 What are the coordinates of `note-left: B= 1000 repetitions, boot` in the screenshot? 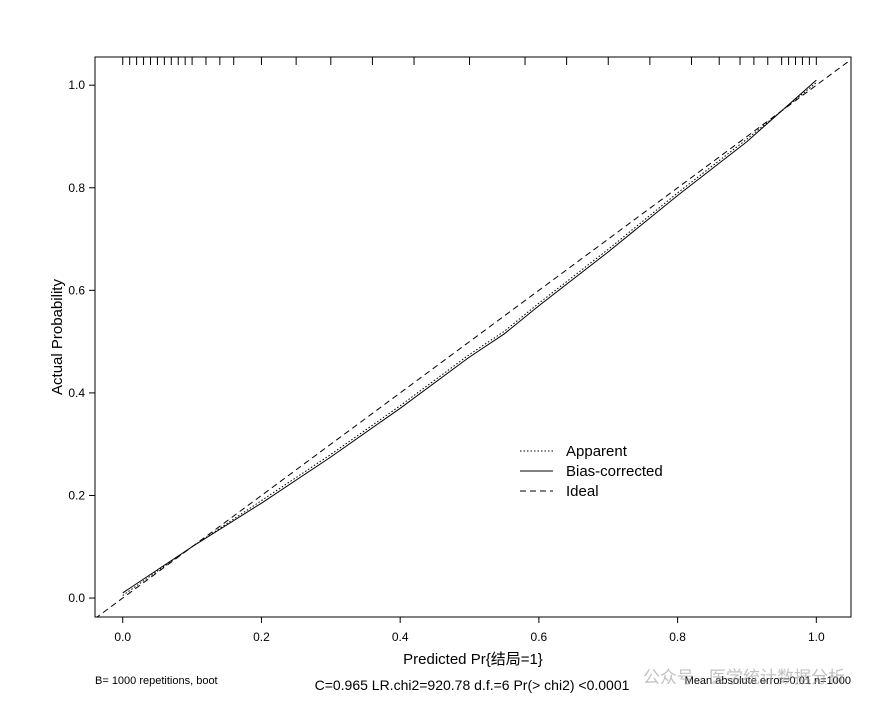 It's located at (156, 681).